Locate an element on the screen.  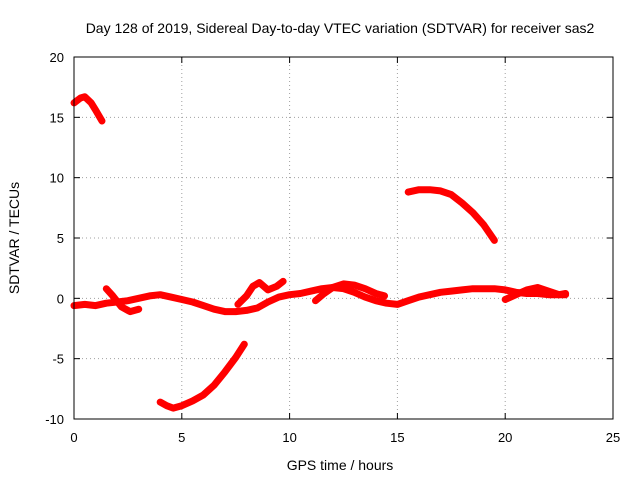
y-axis-label: SDTVAR / TECUs is located at coordinates (14, 238).